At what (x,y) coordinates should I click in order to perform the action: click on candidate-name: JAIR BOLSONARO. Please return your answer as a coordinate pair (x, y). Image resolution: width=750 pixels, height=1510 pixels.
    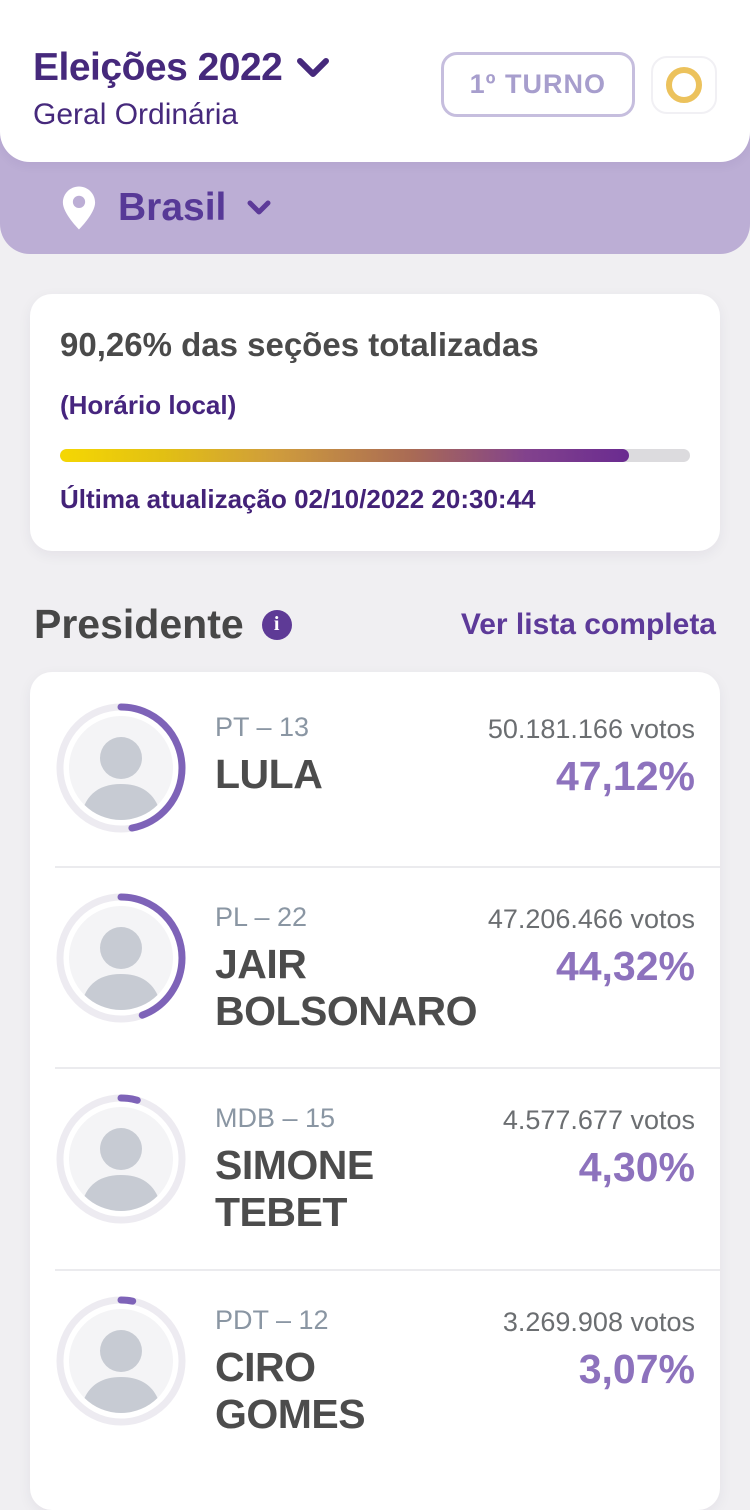
    Looking at the image, I should click on (346, 988).